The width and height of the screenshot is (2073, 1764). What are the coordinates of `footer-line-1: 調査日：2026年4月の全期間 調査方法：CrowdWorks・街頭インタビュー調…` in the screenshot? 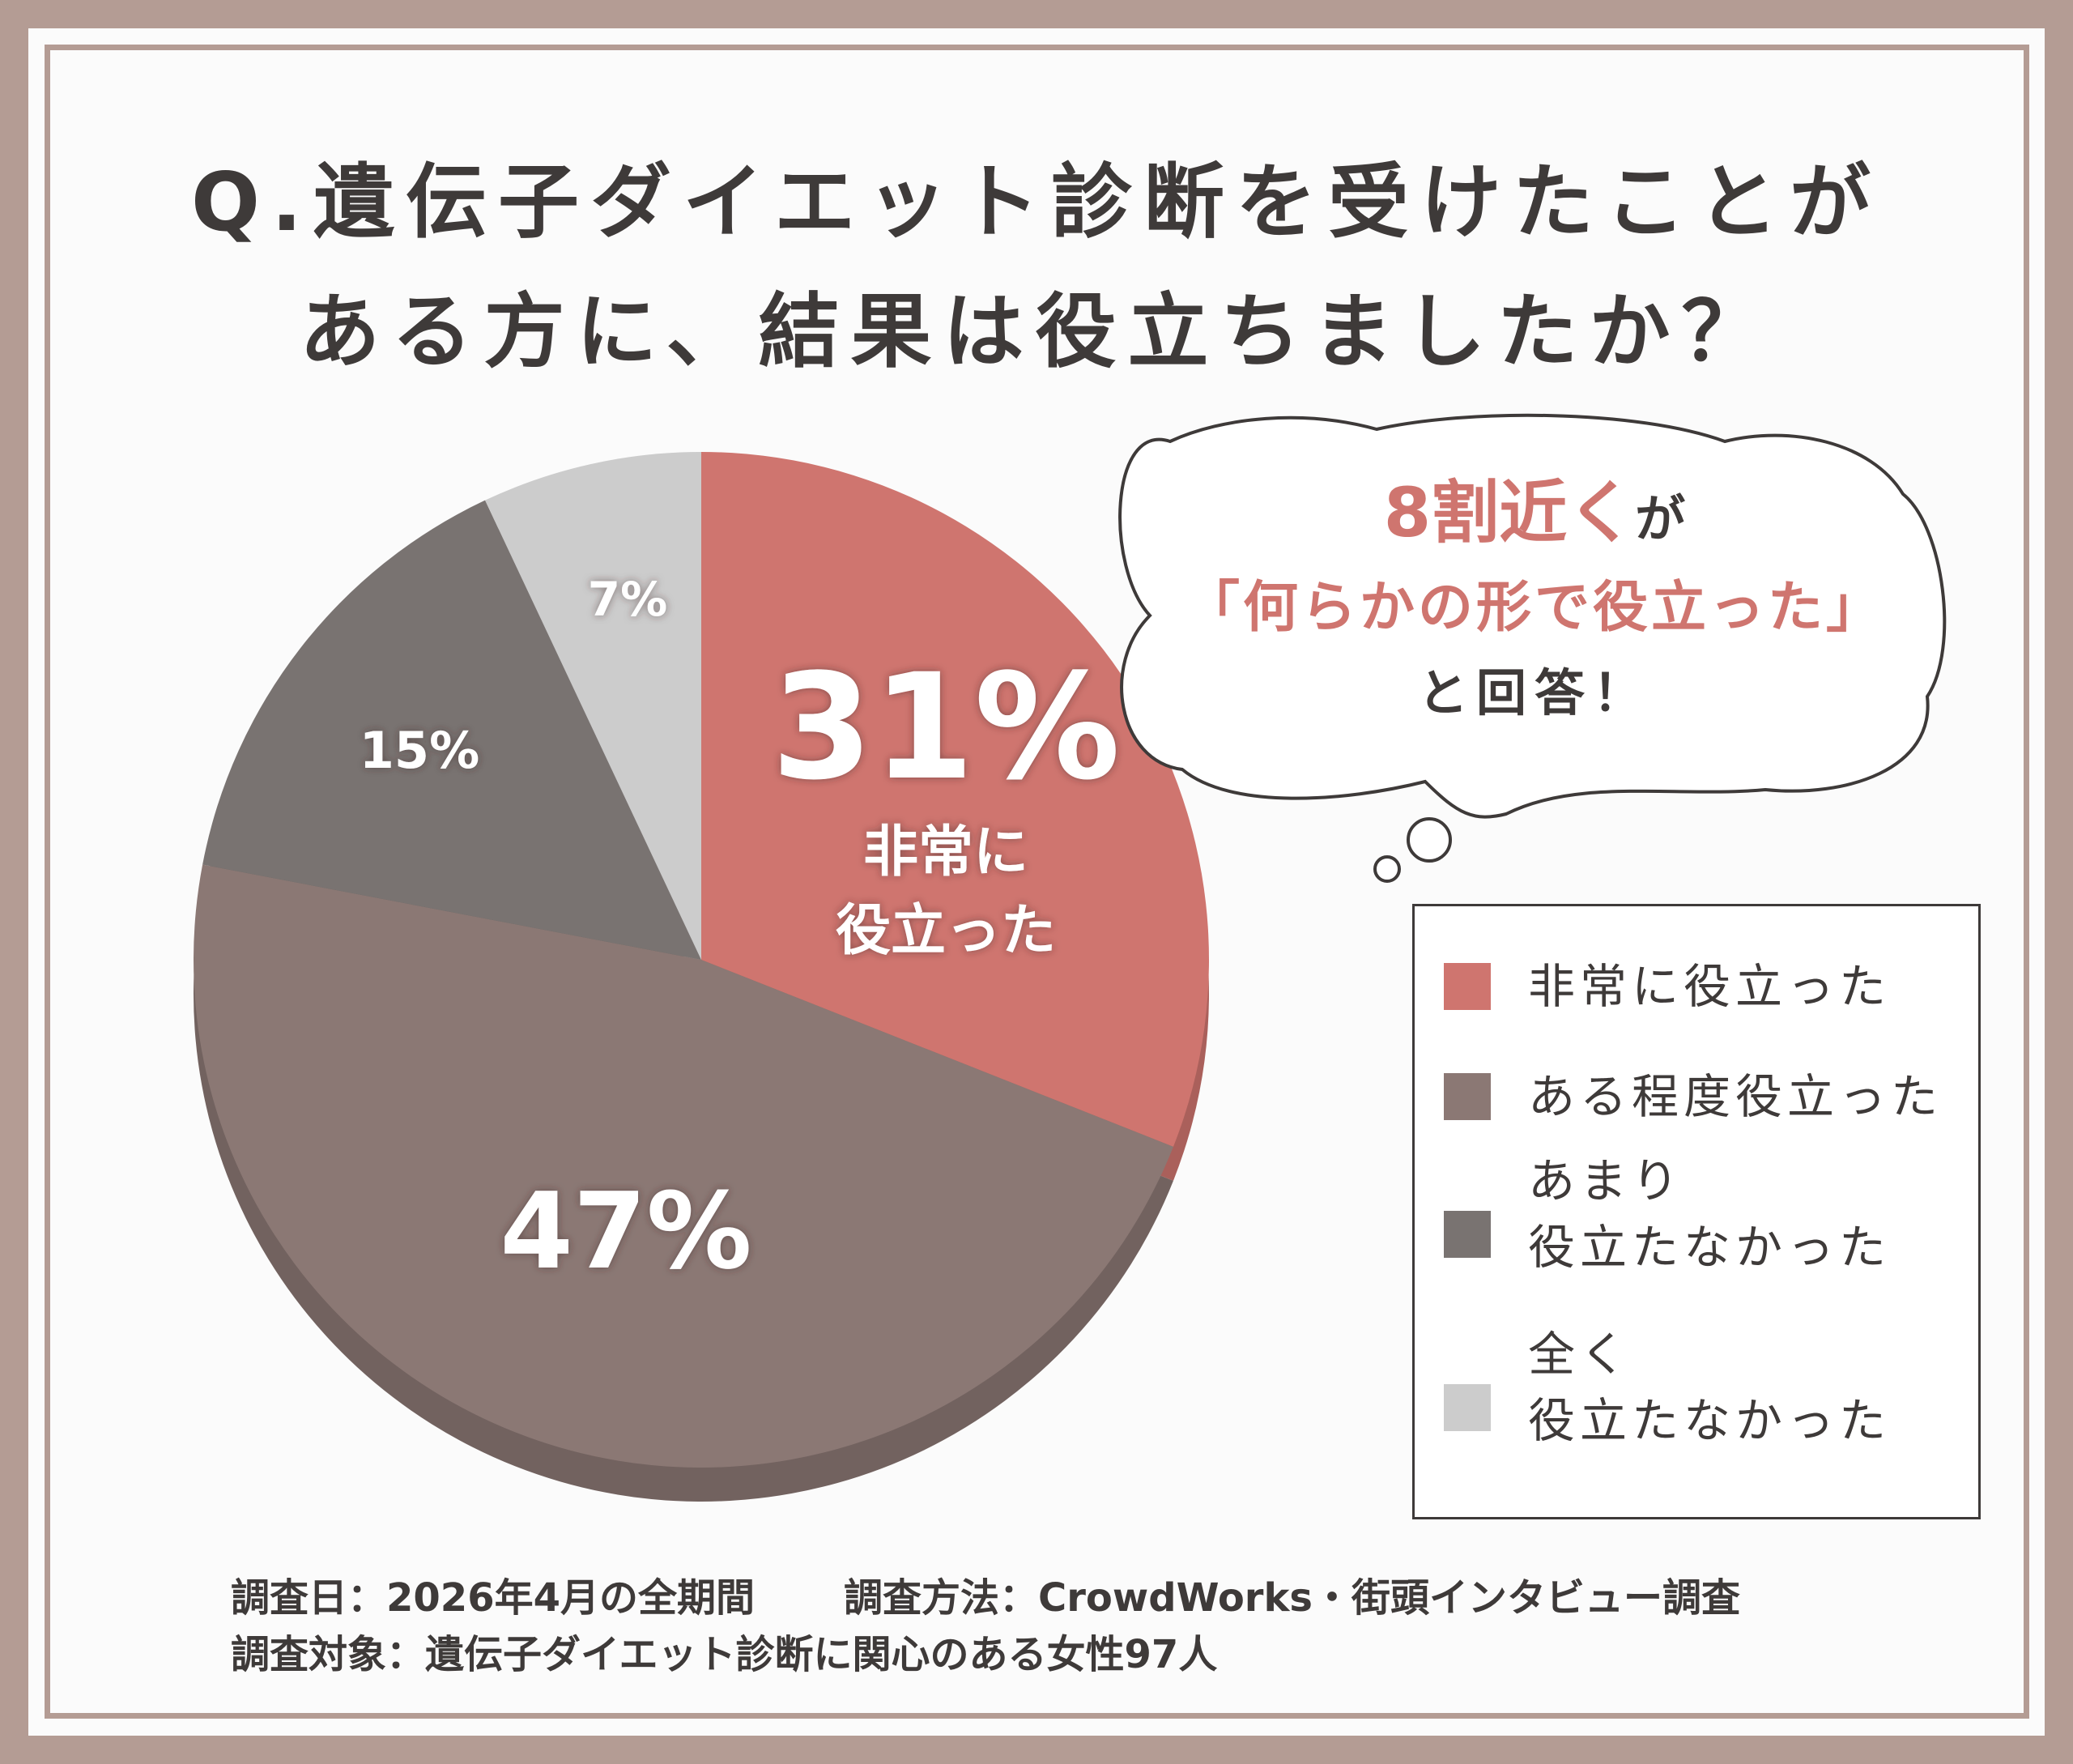 It's located at (986, 1598).